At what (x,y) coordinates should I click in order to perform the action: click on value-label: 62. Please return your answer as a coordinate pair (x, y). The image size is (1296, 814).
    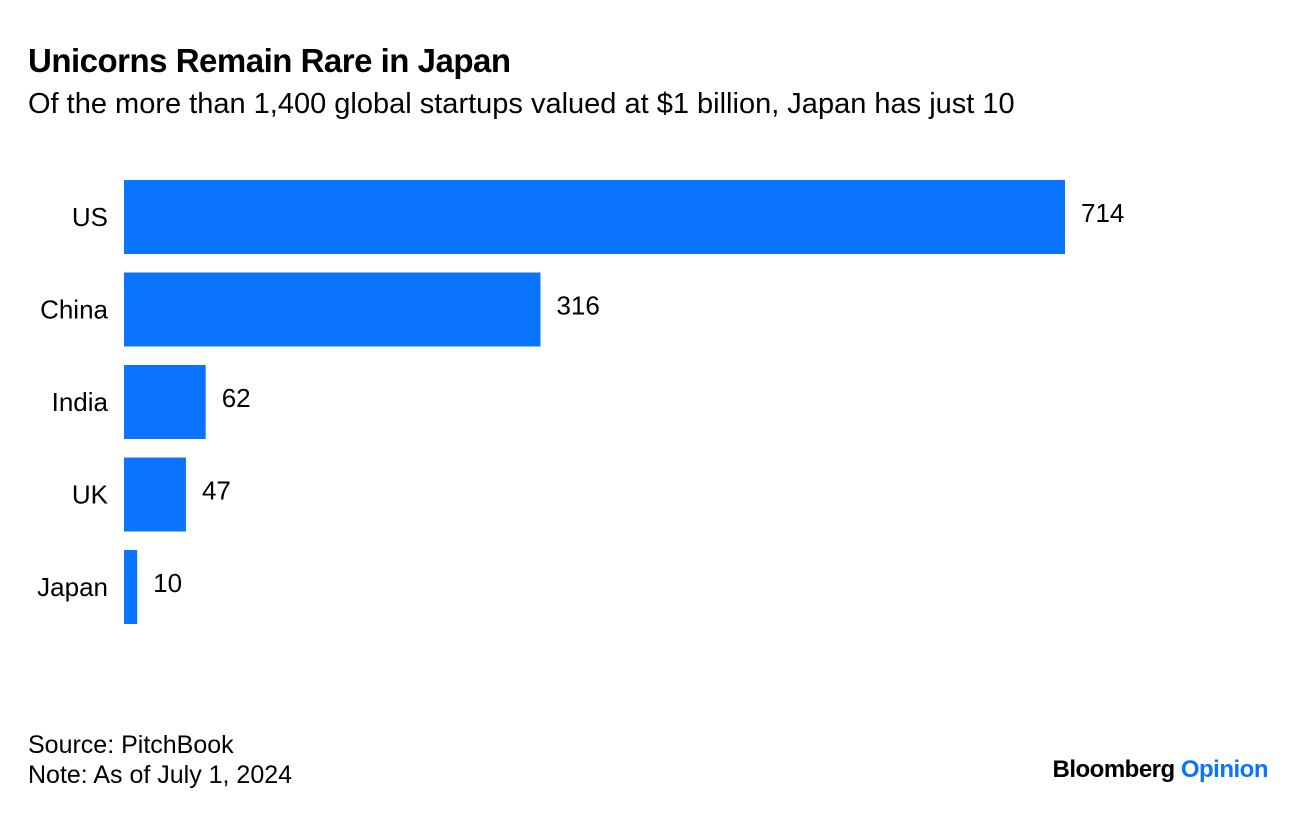
    Looking at the image, I should click on (236, 398).